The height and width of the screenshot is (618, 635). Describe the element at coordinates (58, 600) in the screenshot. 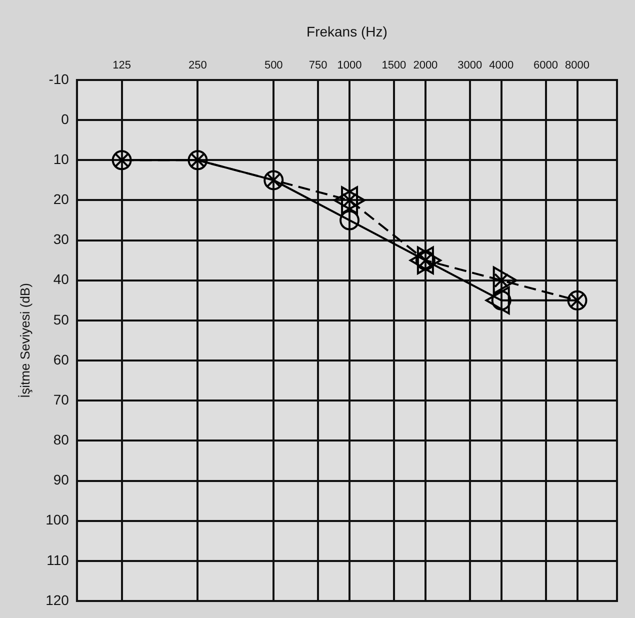

I see `y-tick-label: 120` at that location.